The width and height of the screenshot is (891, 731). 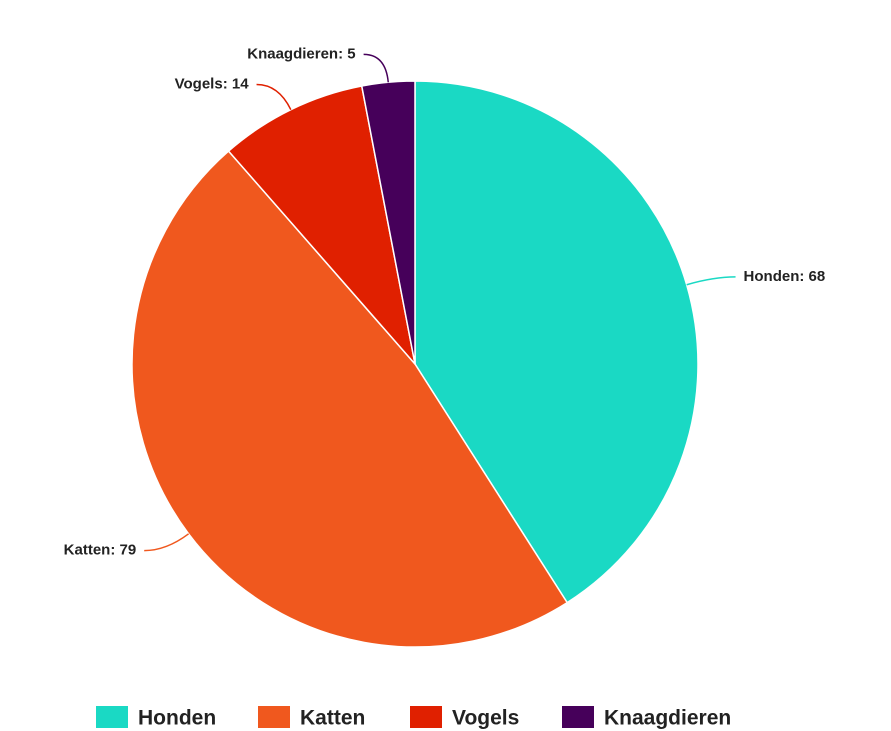 What do you see at coordinates (785, 276) in the screenshot?
I see `data-label: Honden: 68` at bounding box center [785, 276].